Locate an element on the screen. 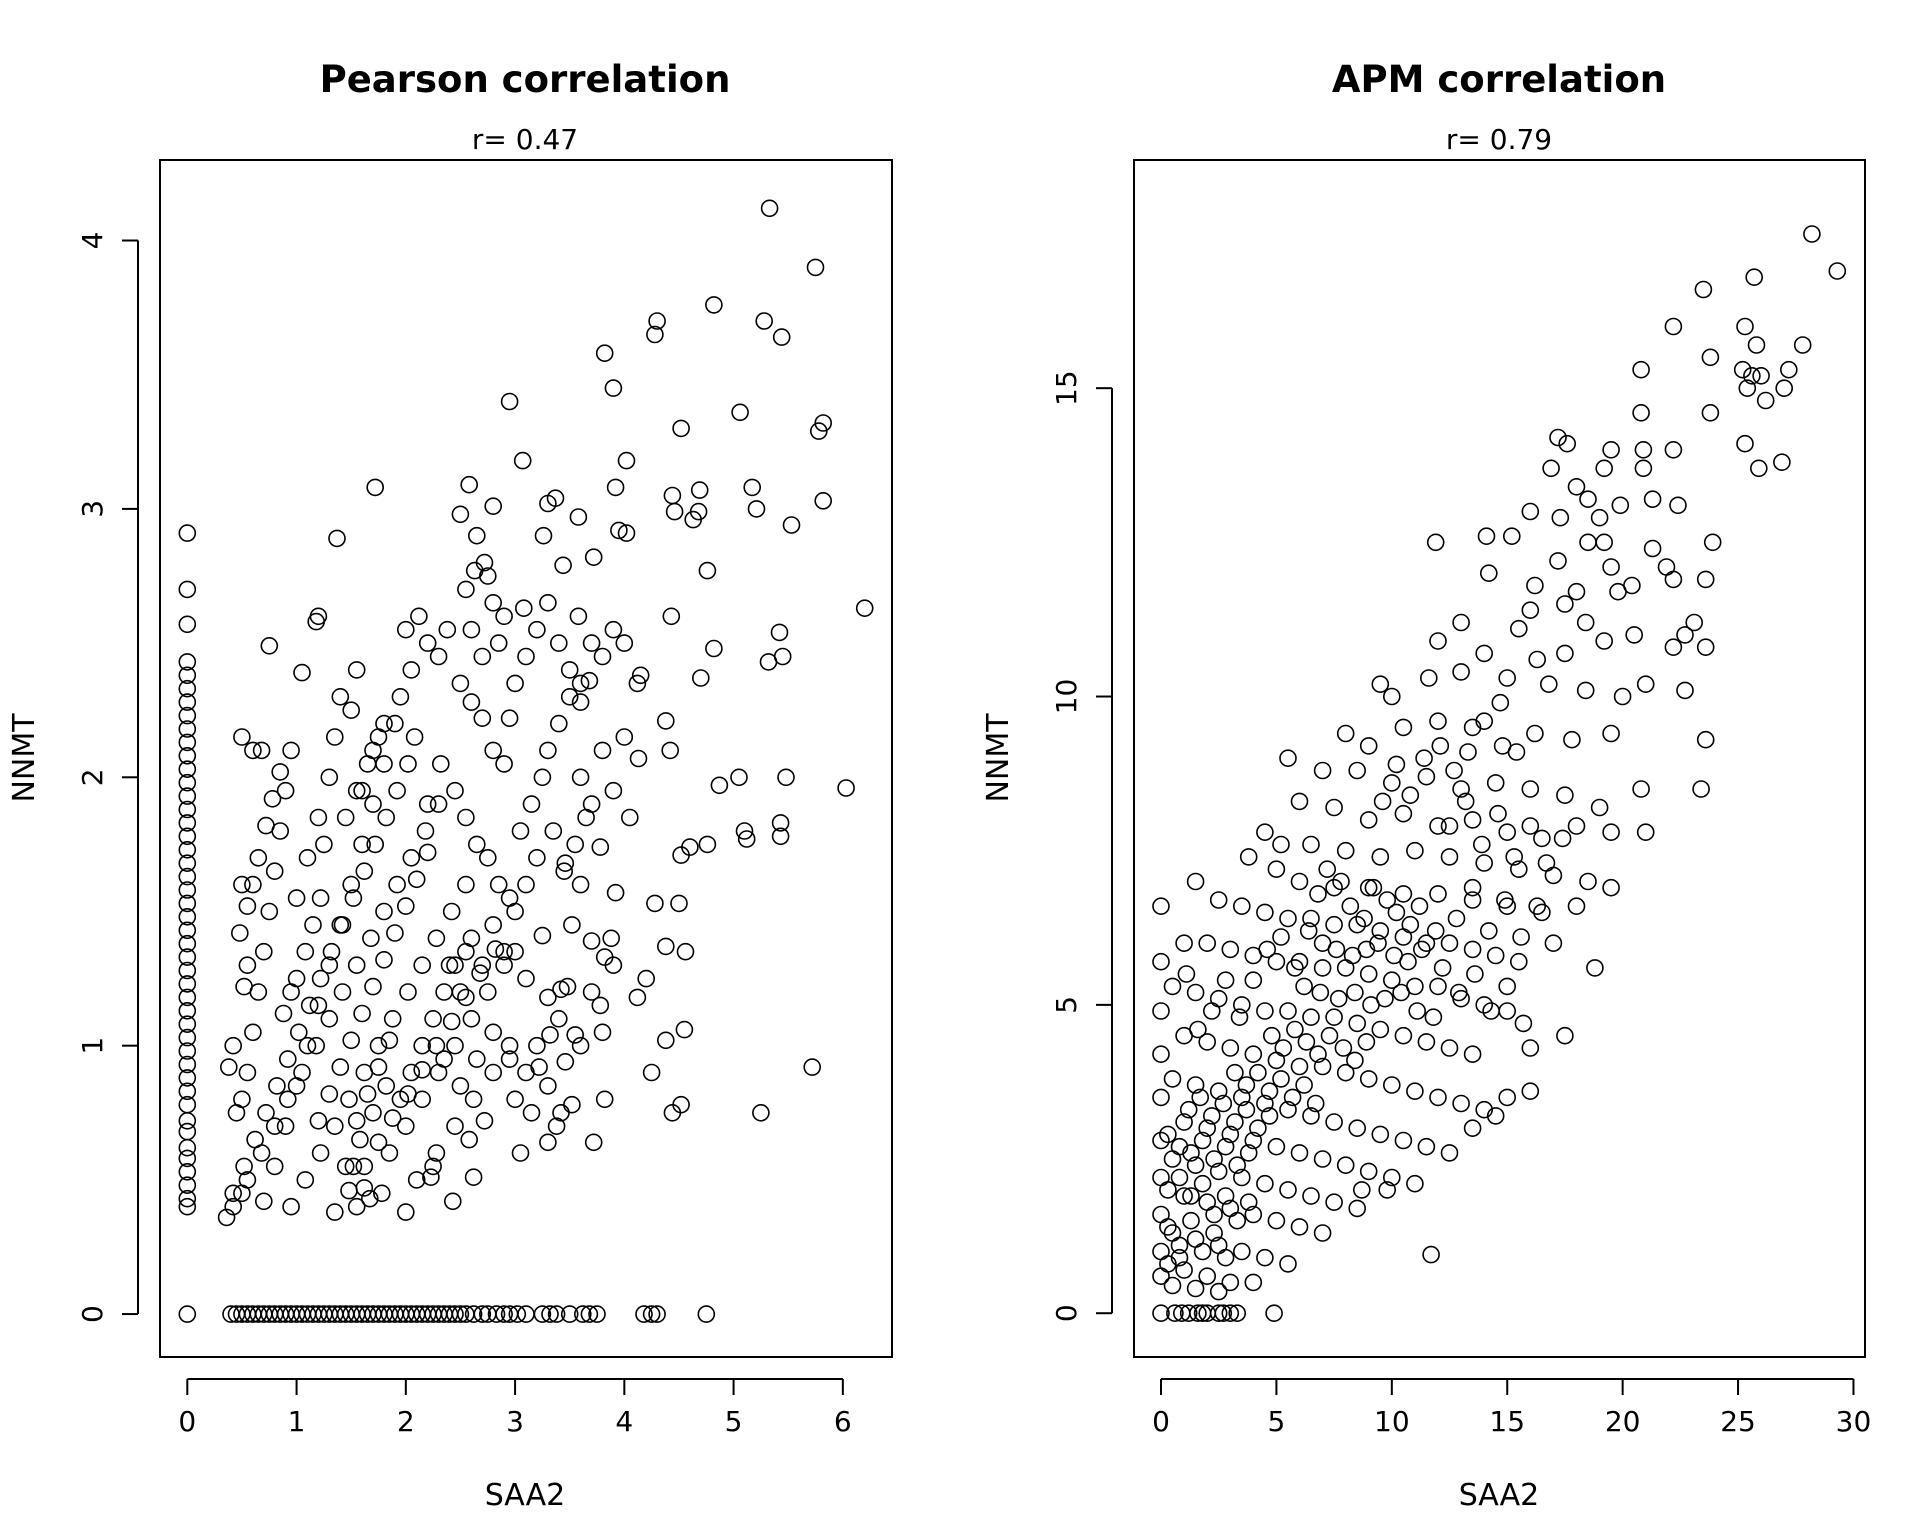  apm-y-tick-label: 15 is located at coordinates (1066, 388).